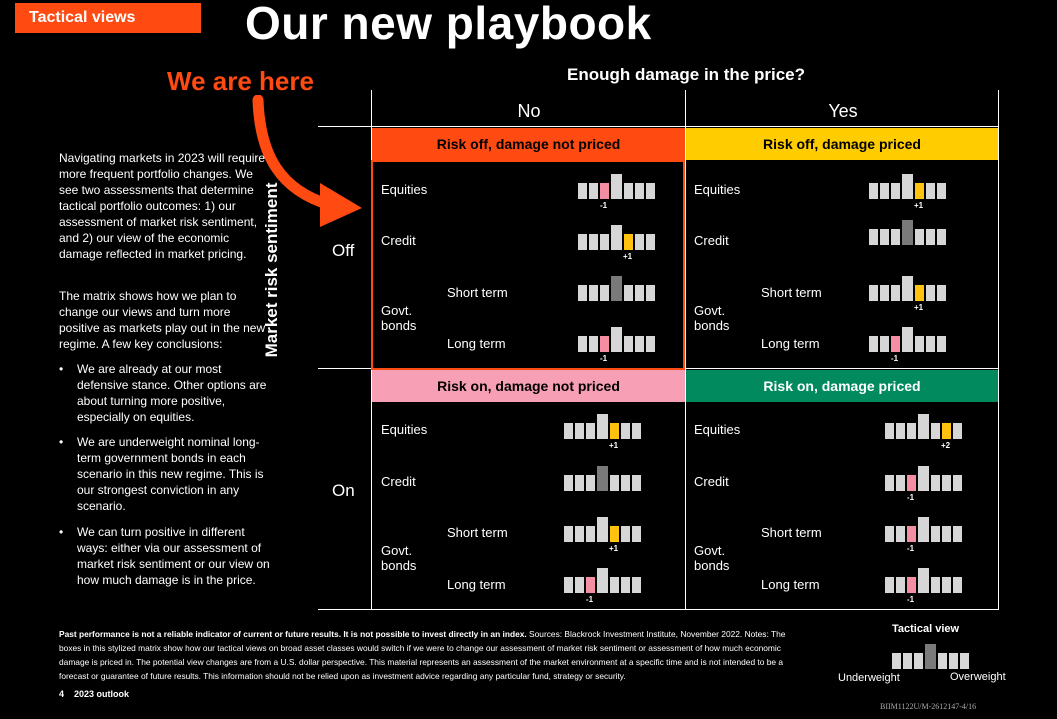 Image resolution: width=1057 pixels, height=719 pixels. I want to click on col-no-label: No, so click(529, 111).